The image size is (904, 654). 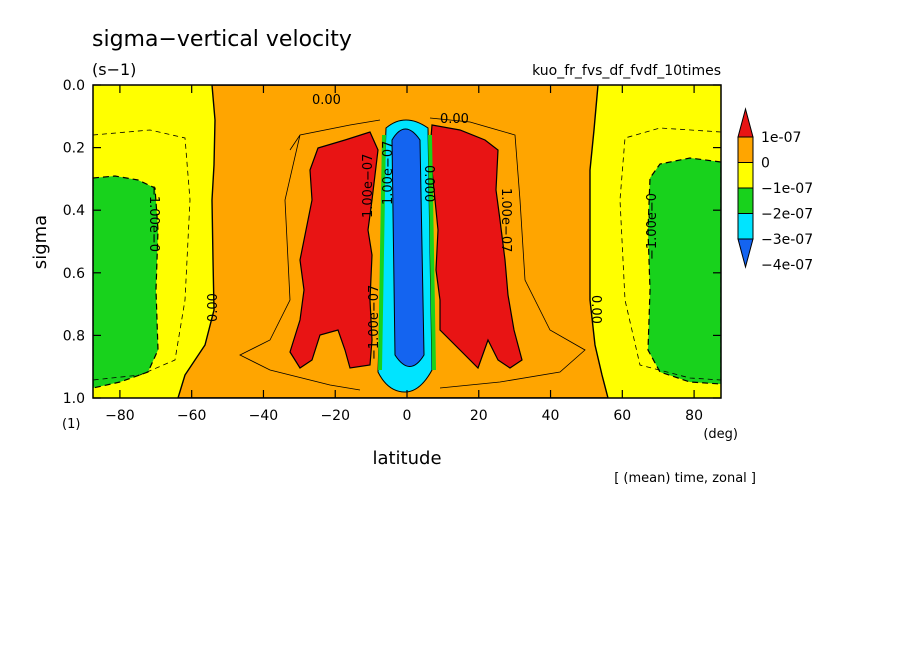 What do you see at coordinates (126, 282) in the screenshot?
I see `green-region-left` at bounding box center [126, 282].